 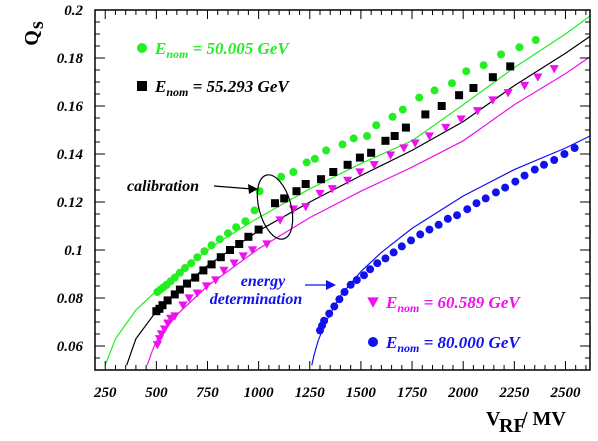 I want to click on y-tick-label: 0.2, so click(x=73, y=11).